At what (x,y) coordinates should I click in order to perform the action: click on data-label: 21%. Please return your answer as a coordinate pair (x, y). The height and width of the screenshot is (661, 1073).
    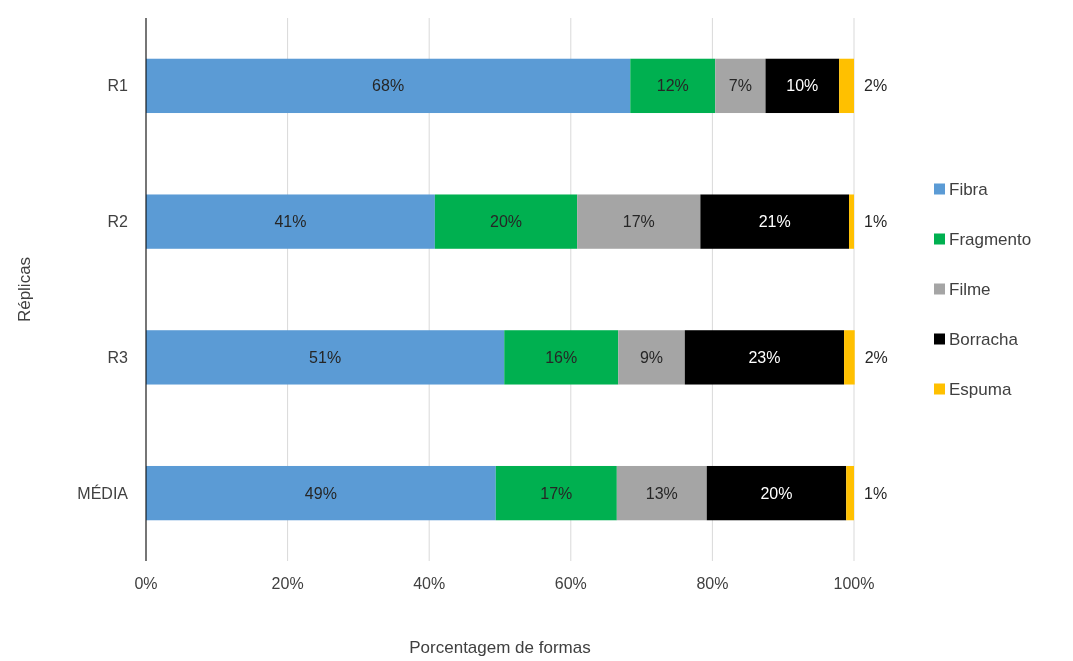
    Looking at the image, I should click on (774, 222).